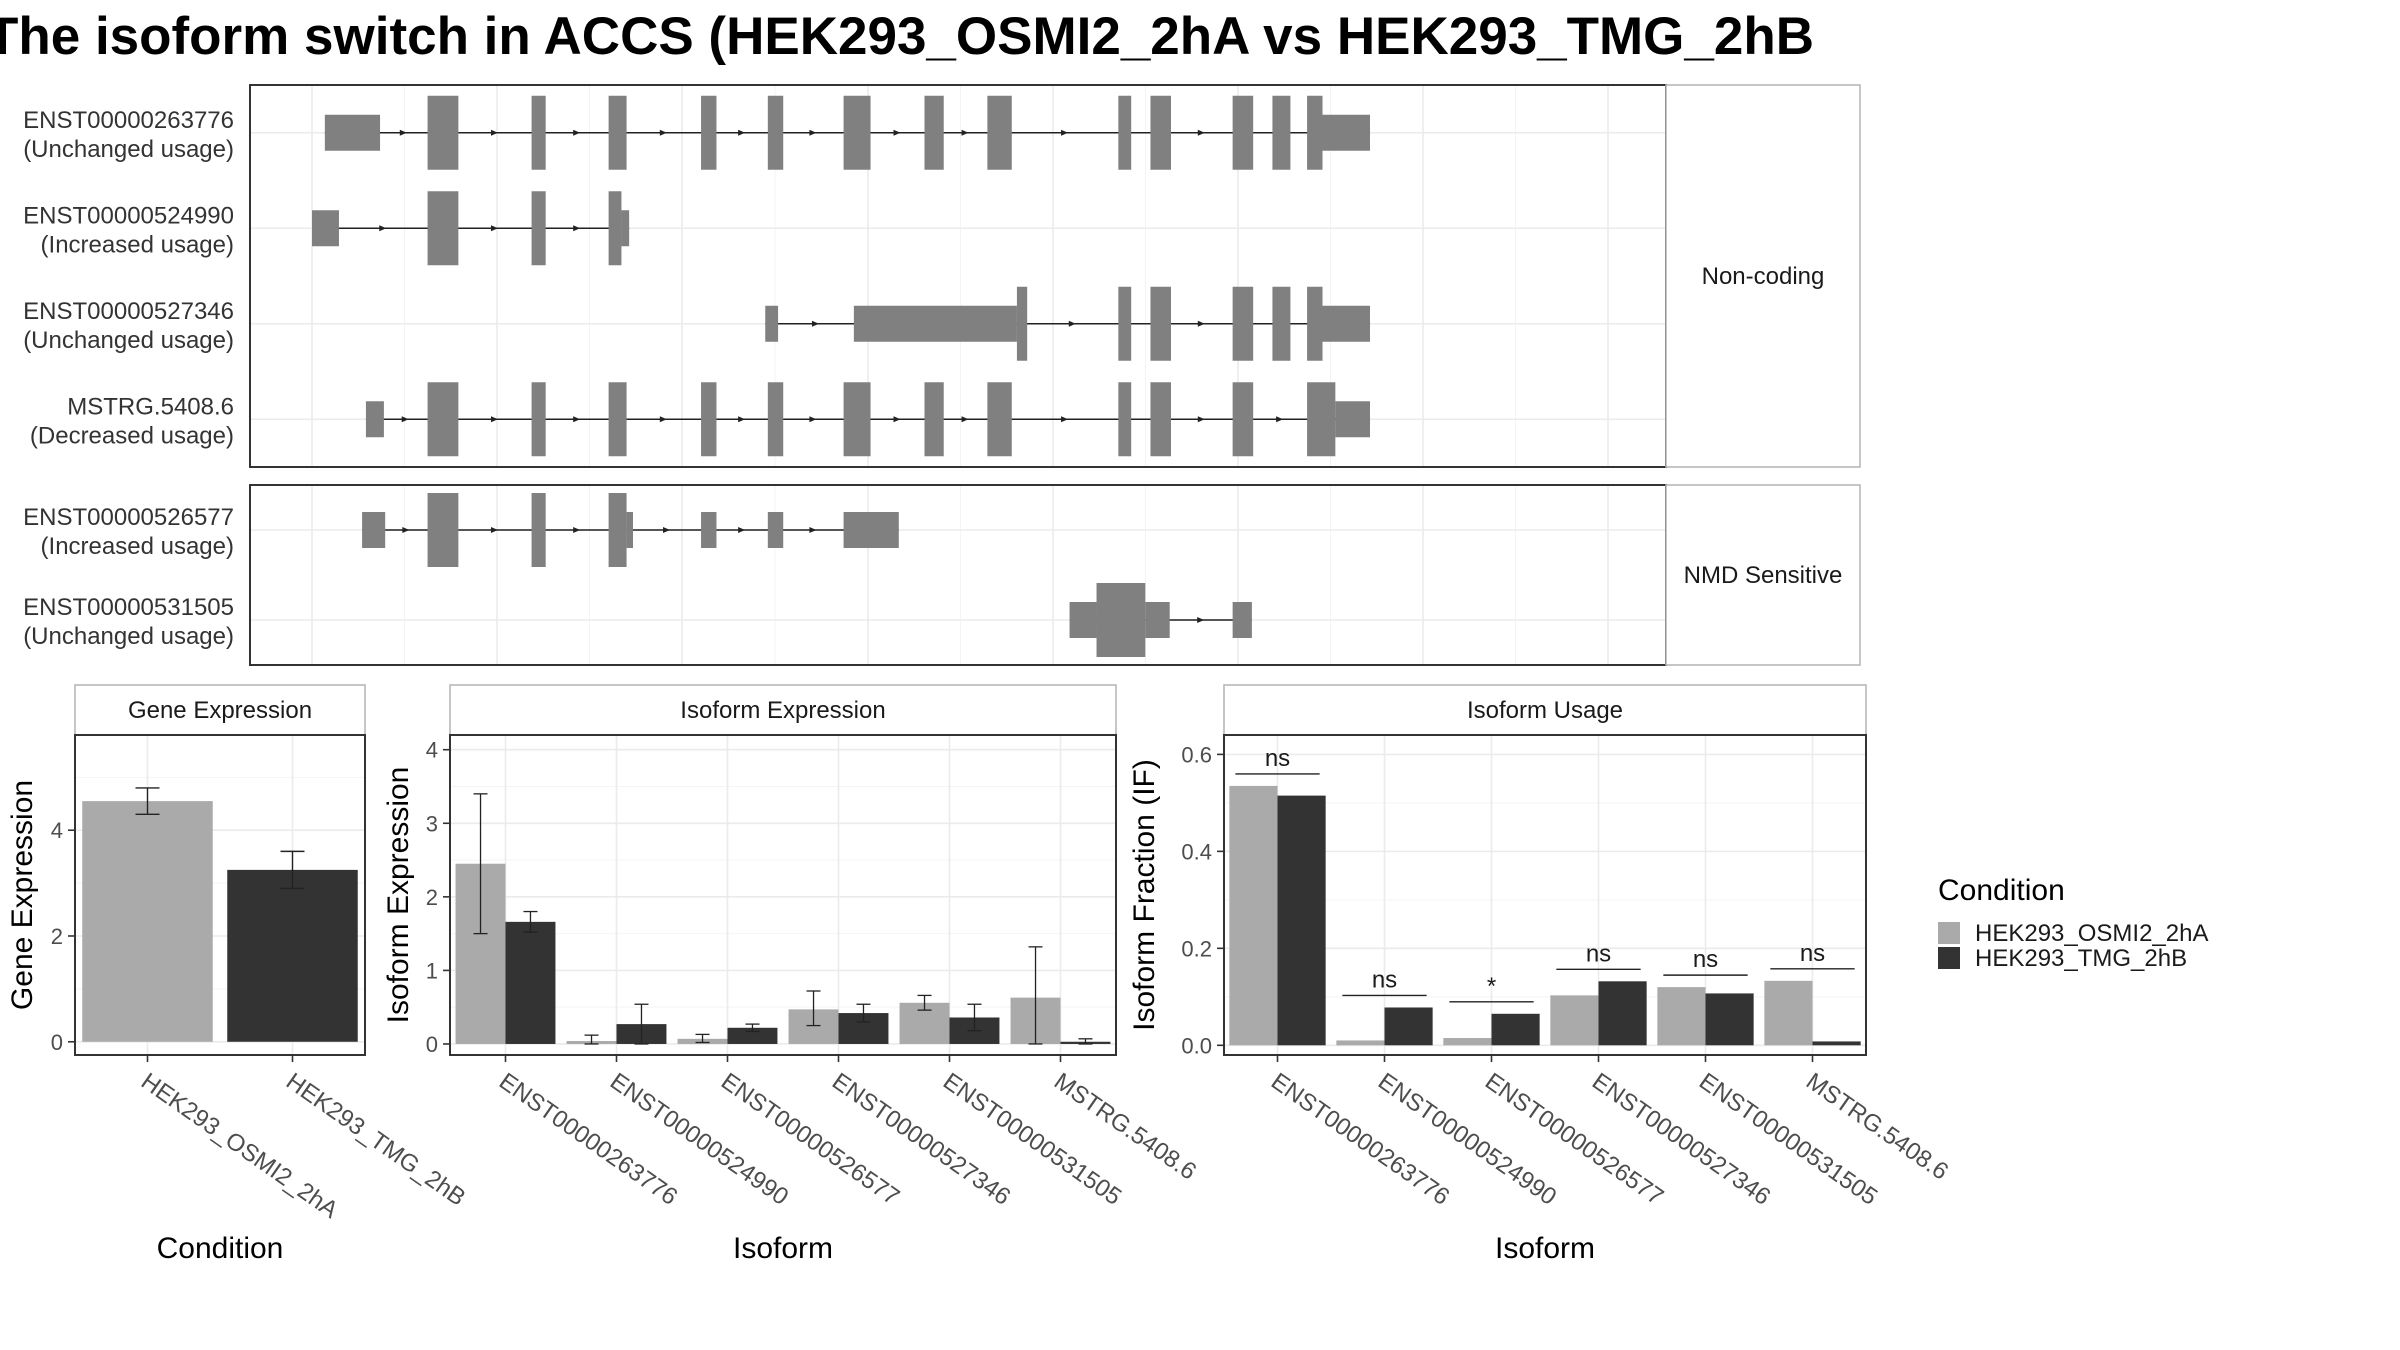 This screenshot has height=1350, width=2400. What do you see at coordinates (57, 1042) in the screenshot?
I see `y-tick-label: 0` at bounding box center [57, 1042].